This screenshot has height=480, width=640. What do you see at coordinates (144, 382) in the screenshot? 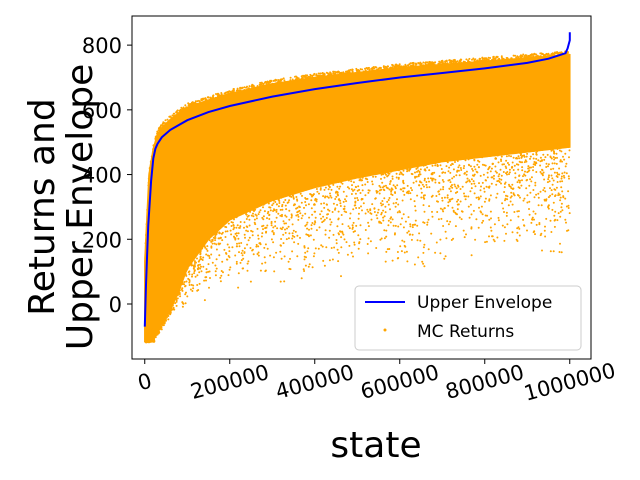
I see `x-tick-label: 0` at bounding box center [144, 382].